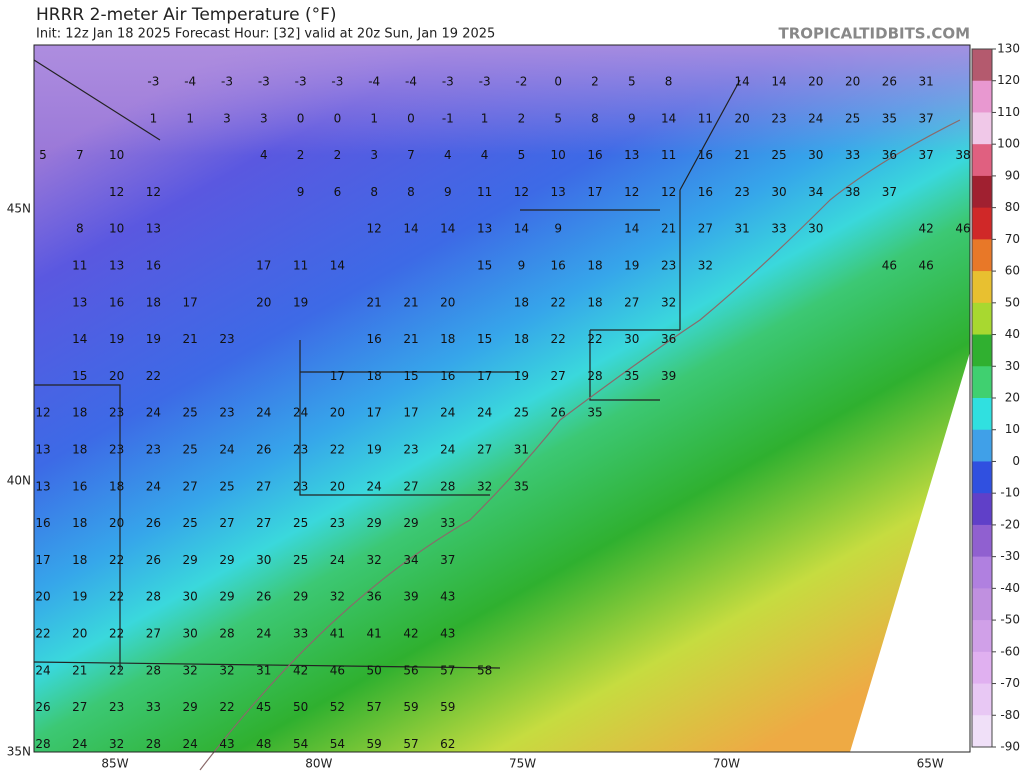 The width and height of the screenshot is (1024, 772). I want to click on no-data-area, so click(910, 552).